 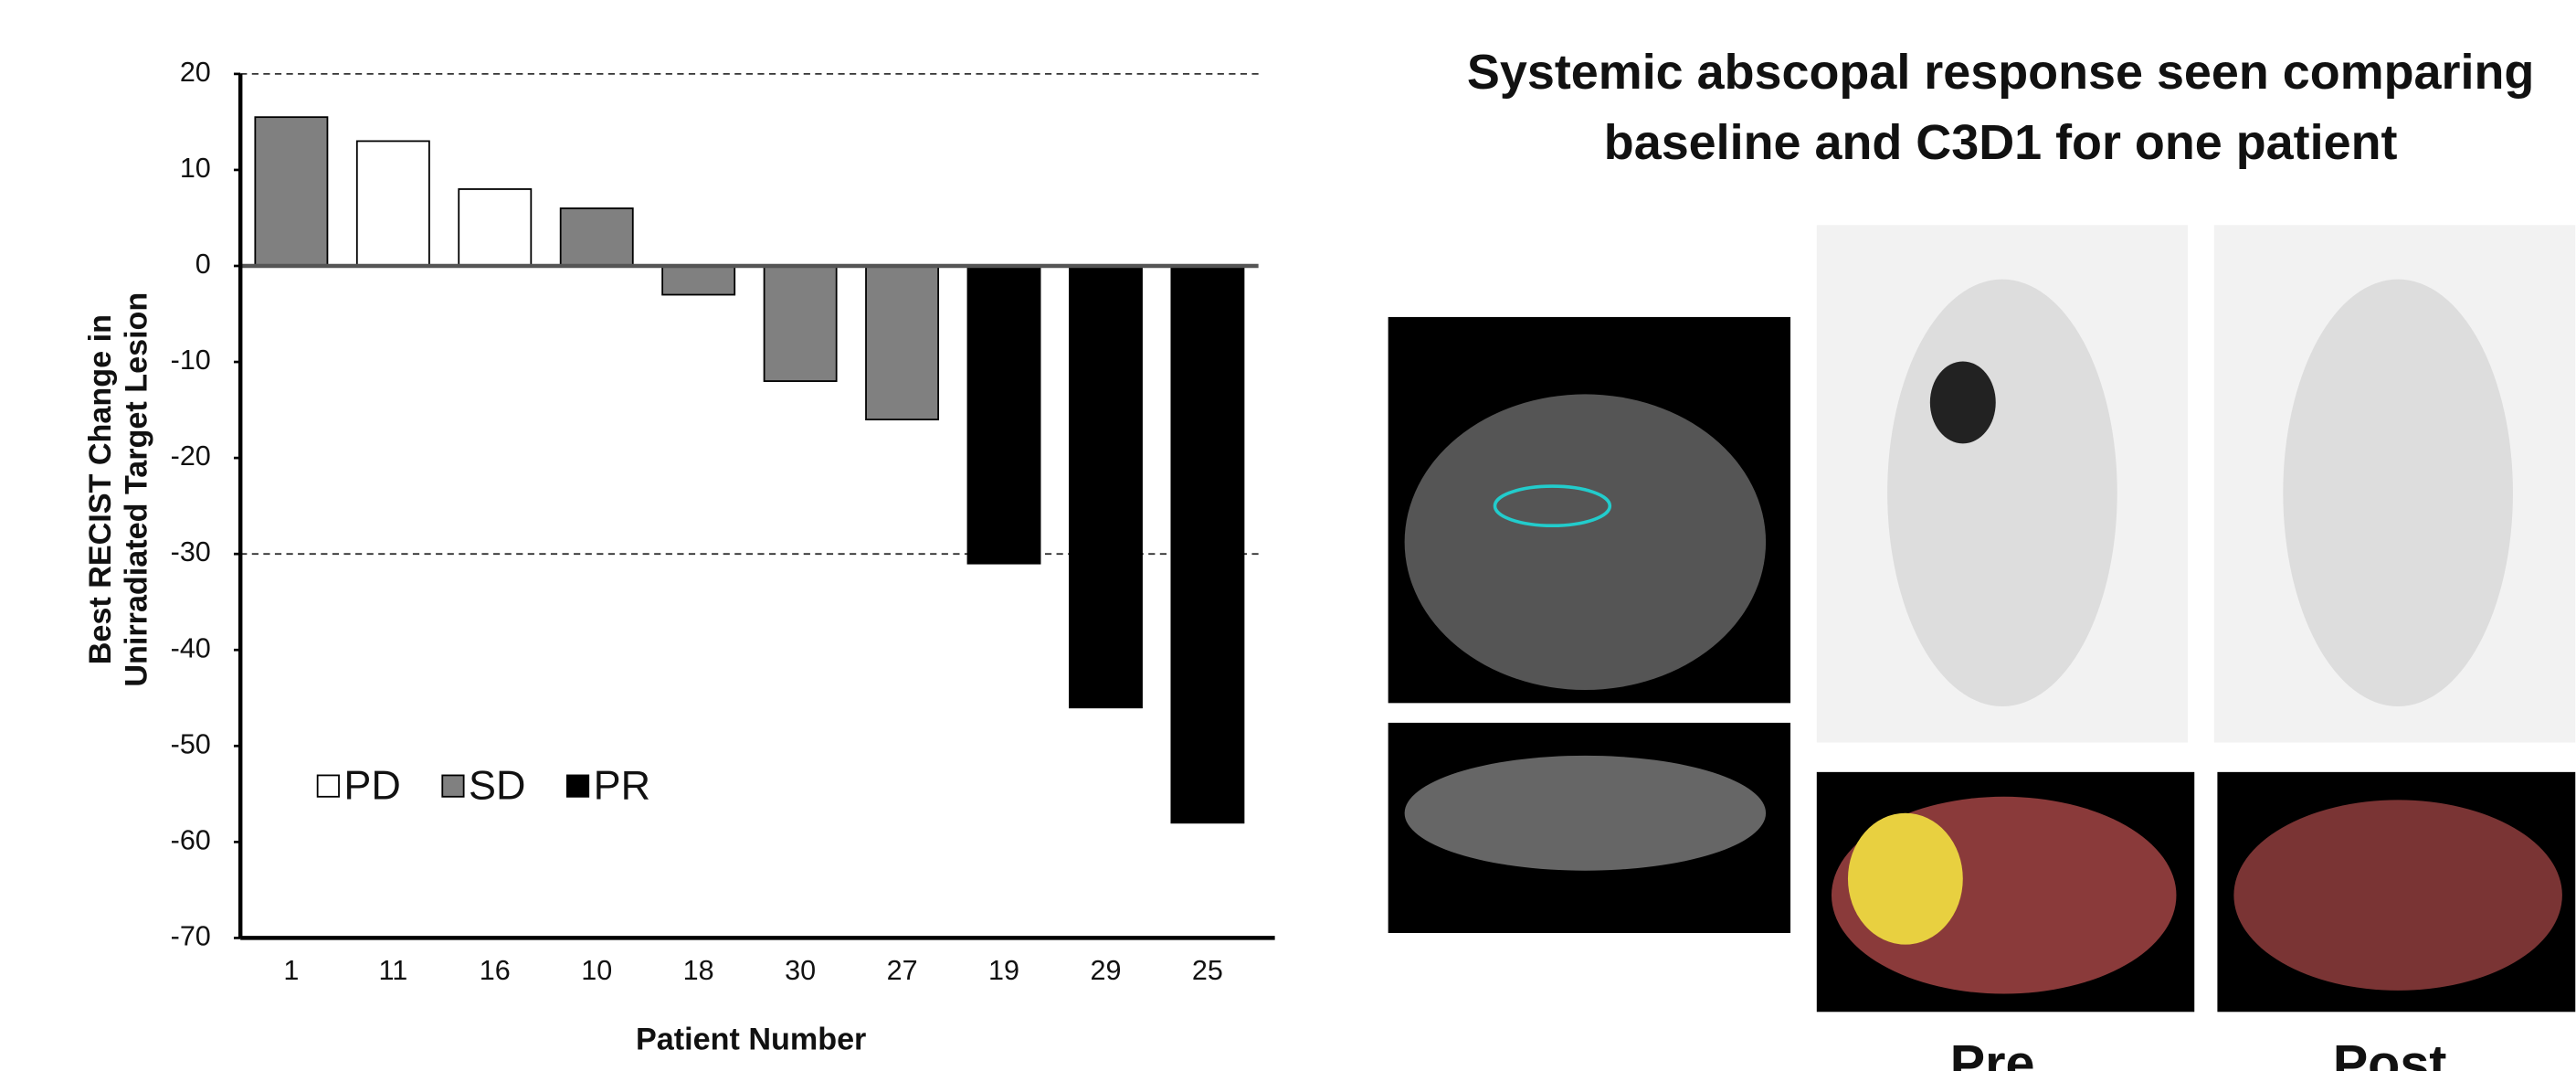 I want to click on x-tick-label: 10, so click(x=596, y=971).